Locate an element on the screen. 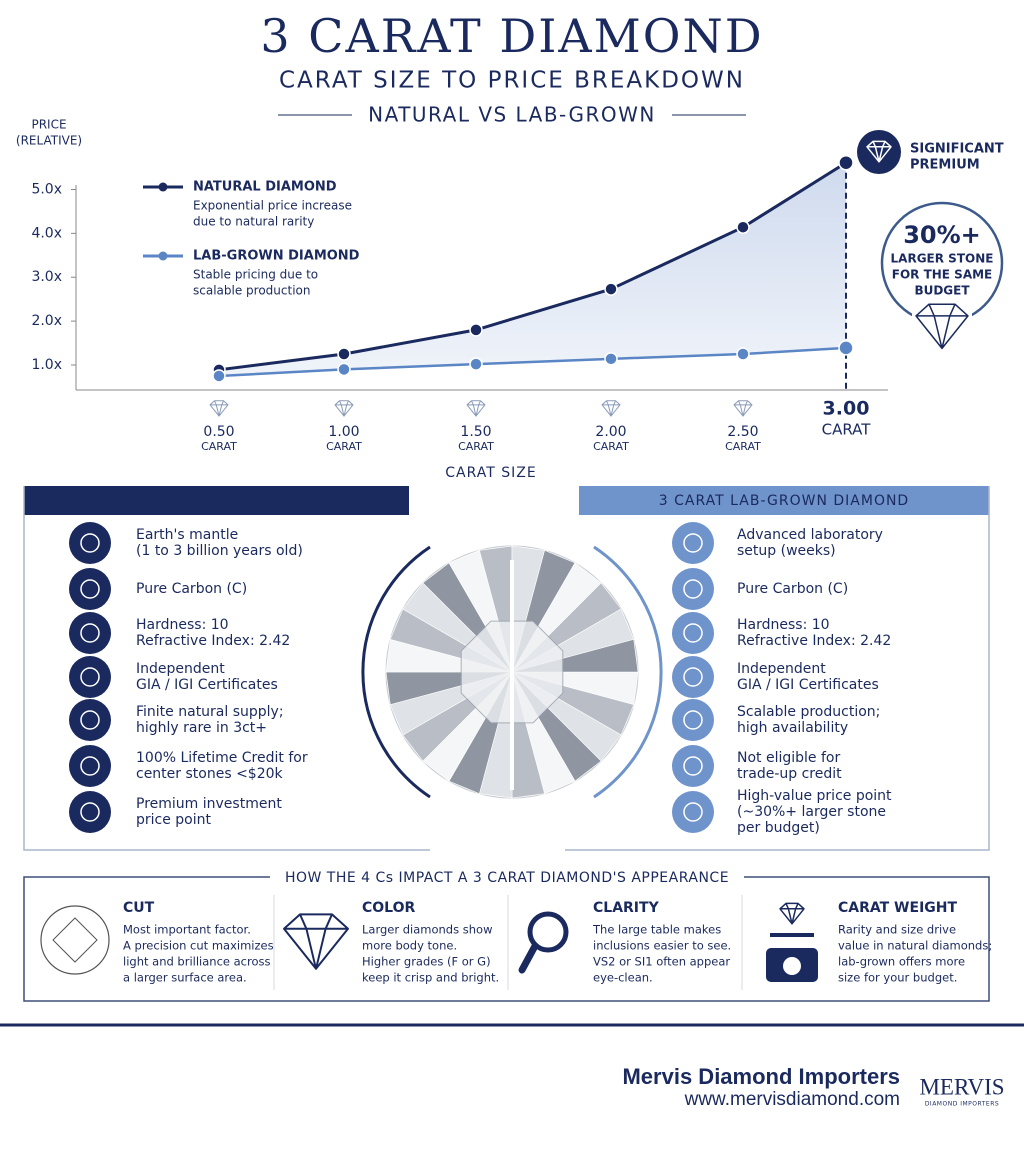  color-icon is located at coordinates (316, 941).